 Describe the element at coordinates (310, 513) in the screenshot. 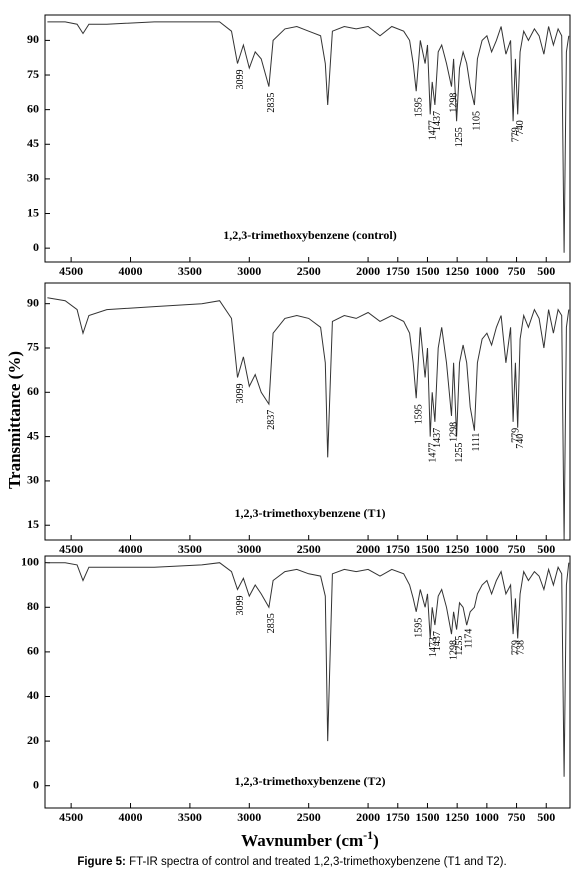

I see `spectrum-title: 1,2,3-trimethoxybenzene (T1)` at that location.